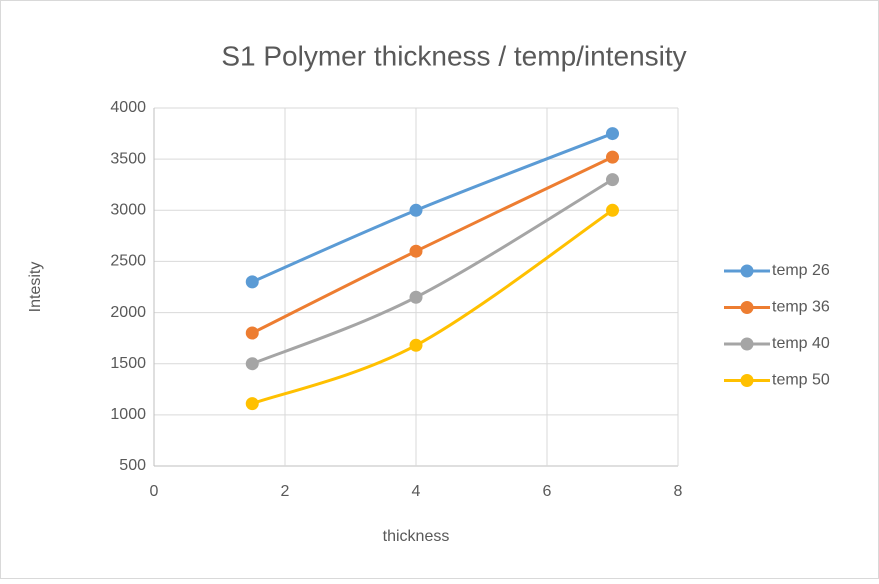 This screenshot has height=584, width=879. I want to click on y-axis-label: Intesity, so click(35, 287).